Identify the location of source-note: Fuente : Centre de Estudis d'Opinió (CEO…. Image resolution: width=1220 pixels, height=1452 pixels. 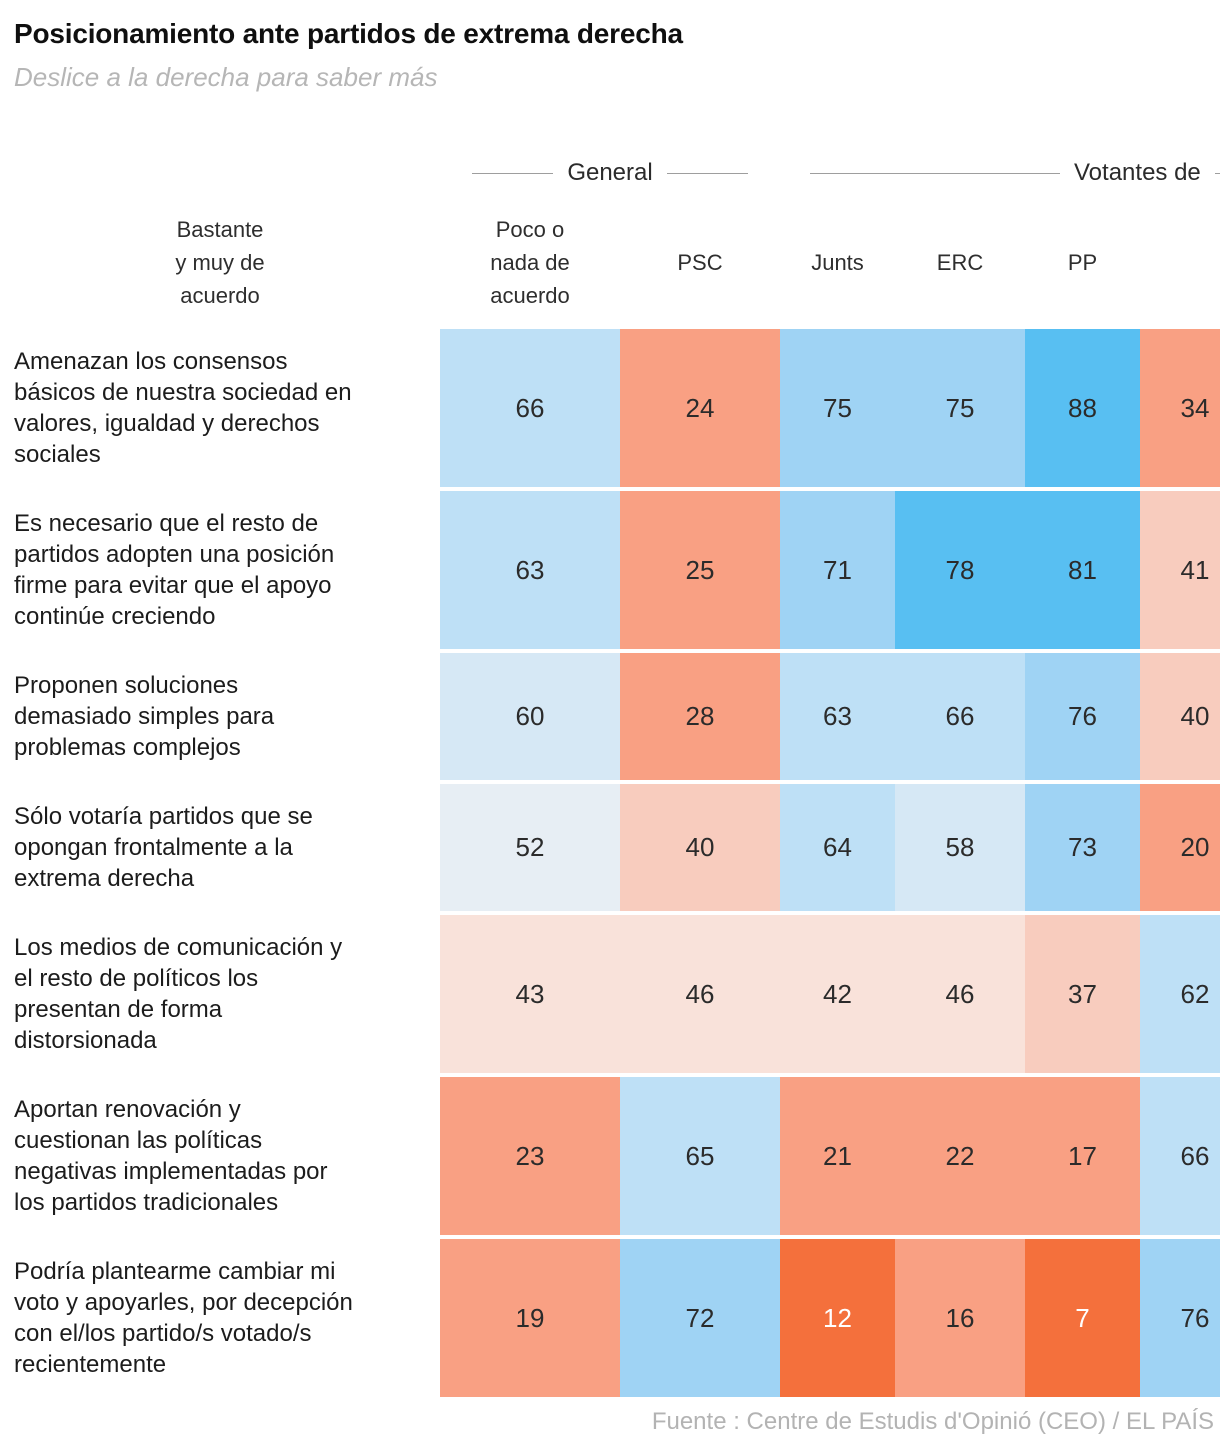
(932, 1421).